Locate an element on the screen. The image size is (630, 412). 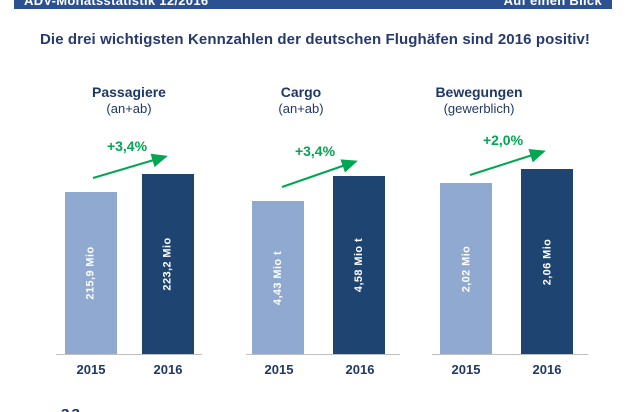
bar-value-label: 223,2 Mio is located at coordinates (168, 264).